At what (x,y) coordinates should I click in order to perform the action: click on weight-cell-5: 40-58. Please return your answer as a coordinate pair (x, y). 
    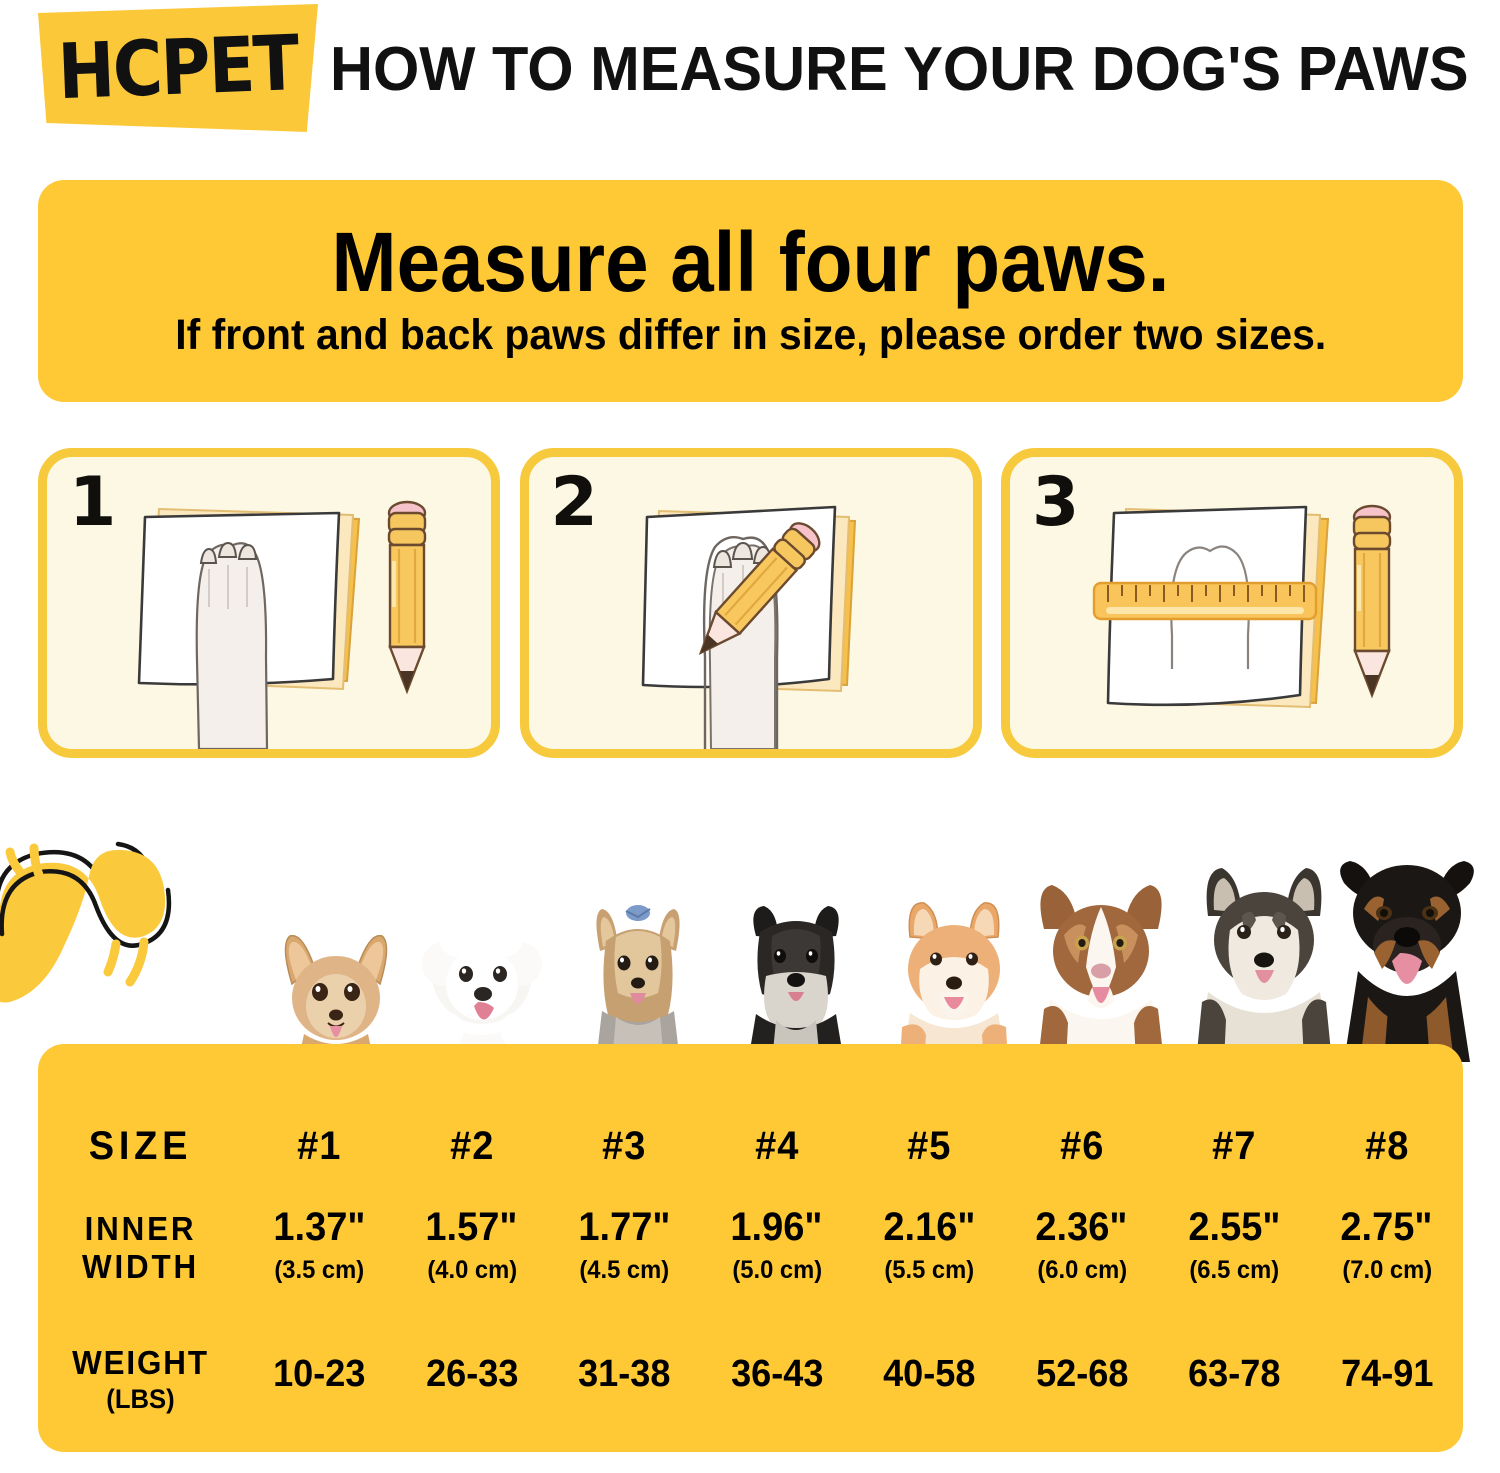
    Looking at the image, I should click on (929, 1374).